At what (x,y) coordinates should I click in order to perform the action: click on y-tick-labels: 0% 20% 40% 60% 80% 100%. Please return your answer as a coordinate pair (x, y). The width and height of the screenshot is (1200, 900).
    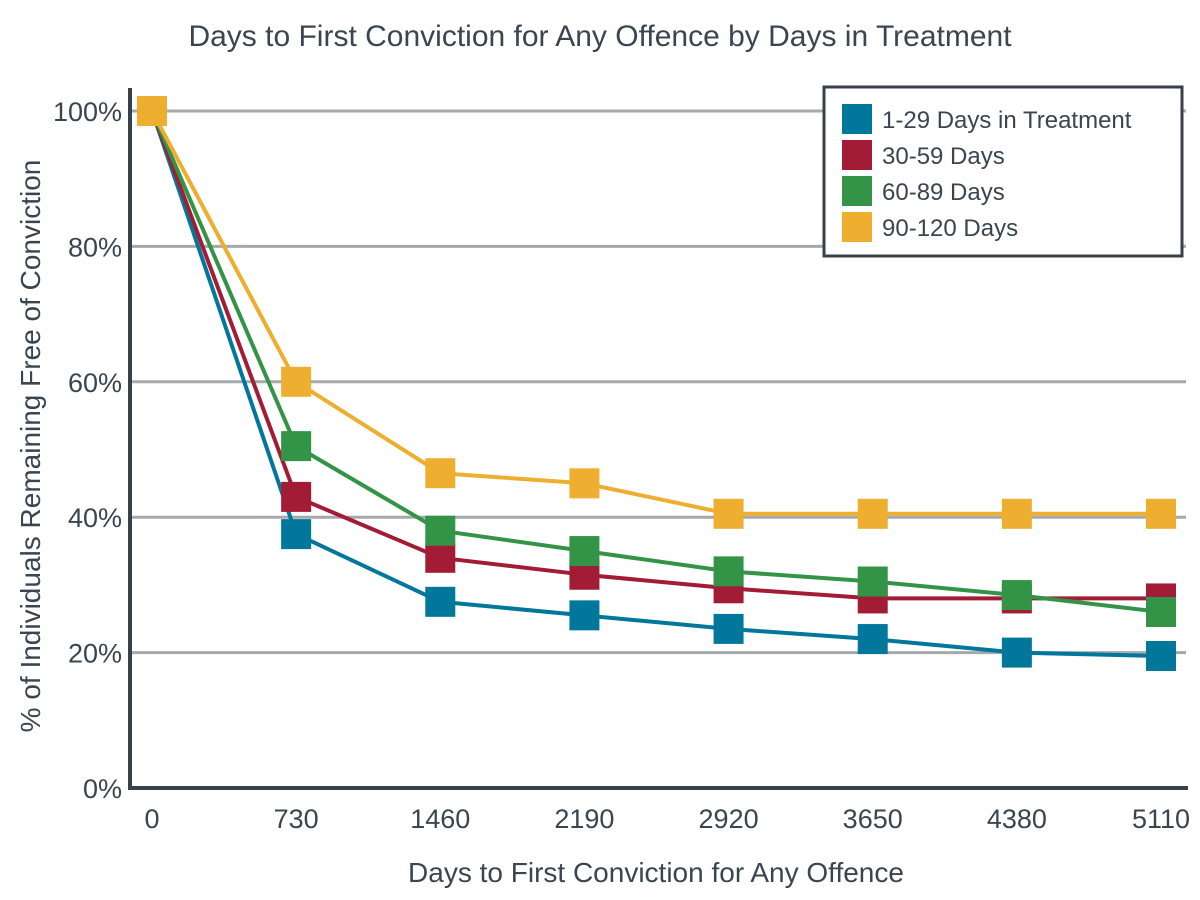
    Looking at the image, I should click on (87, 450).